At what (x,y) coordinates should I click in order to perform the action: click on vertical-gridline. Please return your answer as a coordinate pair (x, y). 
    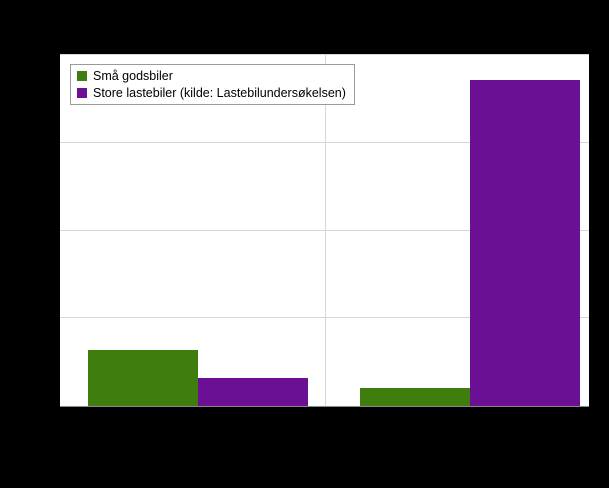
    Looking at the image, I should click on (325, 230).